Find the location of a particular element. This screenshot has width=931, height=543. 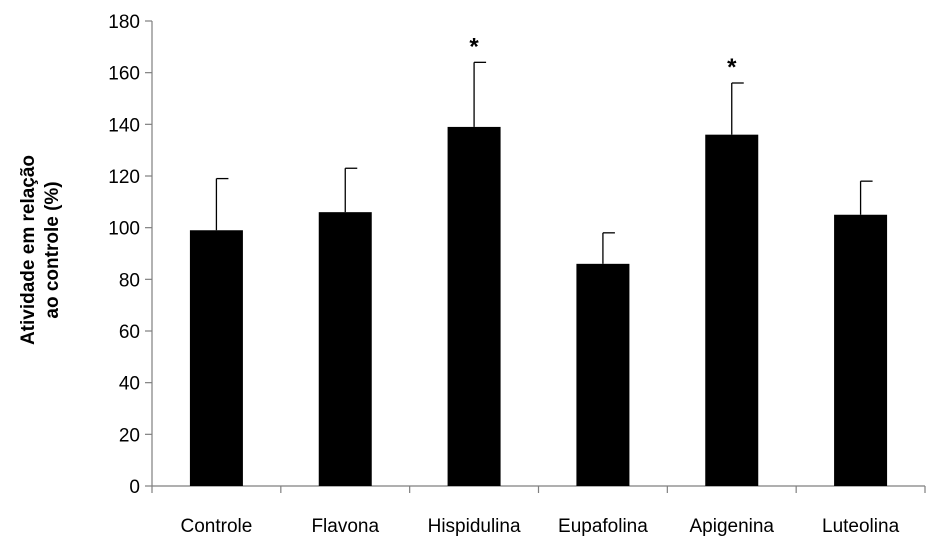

y-tick-label: 100 is located at coordinates (124, 229).